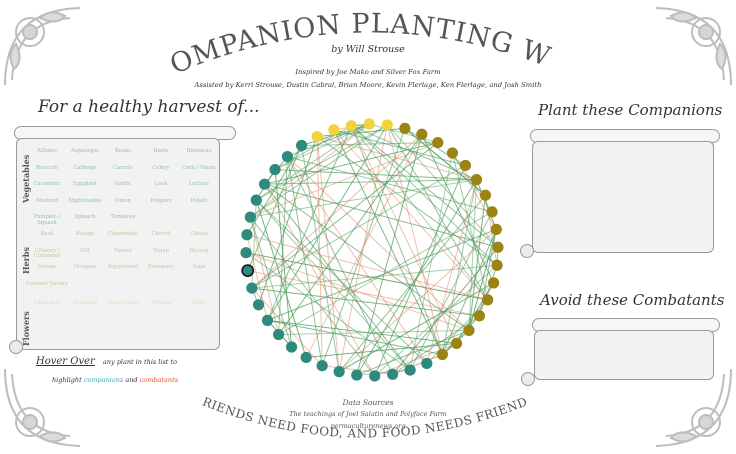 The width and height of the screenshot is (736, 454). What do you see at coordinates (199, 250) in the screenshot?
I see `plant-item: Hyssop` at bounding box center [199, 250].